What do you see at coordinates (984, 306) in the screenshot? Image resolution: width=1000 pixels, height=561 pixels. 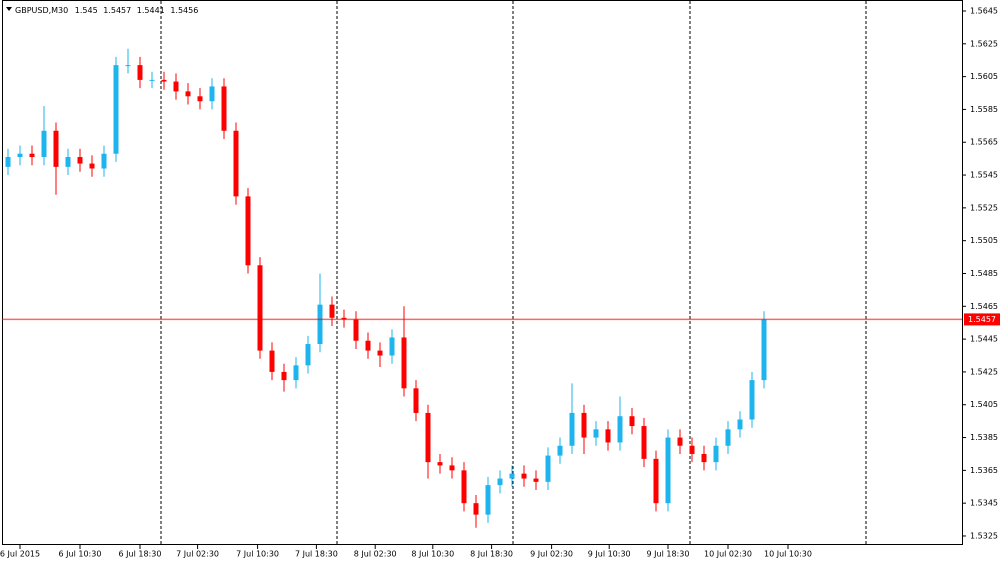 I see `y-tick-label: 1.5465` at bounding box center [984, 306].